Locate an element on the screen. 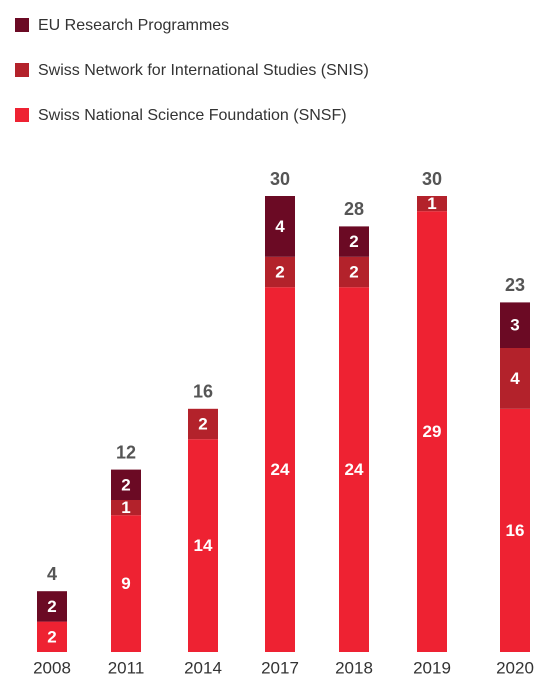  segment-label: 3 is located at coordinates (514, 325).